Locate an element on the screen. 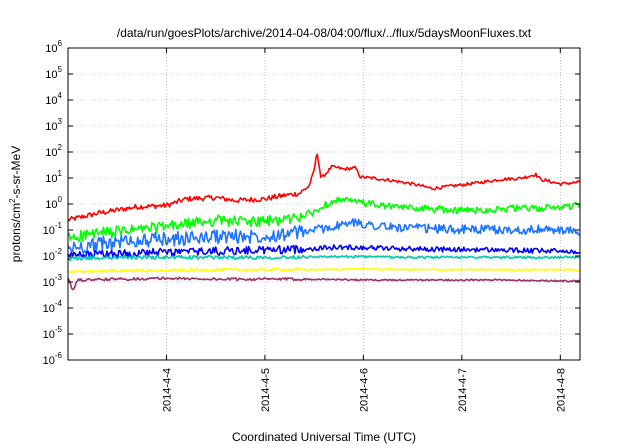  y-tick-label: 10³ is located at coordinates (53, 125).